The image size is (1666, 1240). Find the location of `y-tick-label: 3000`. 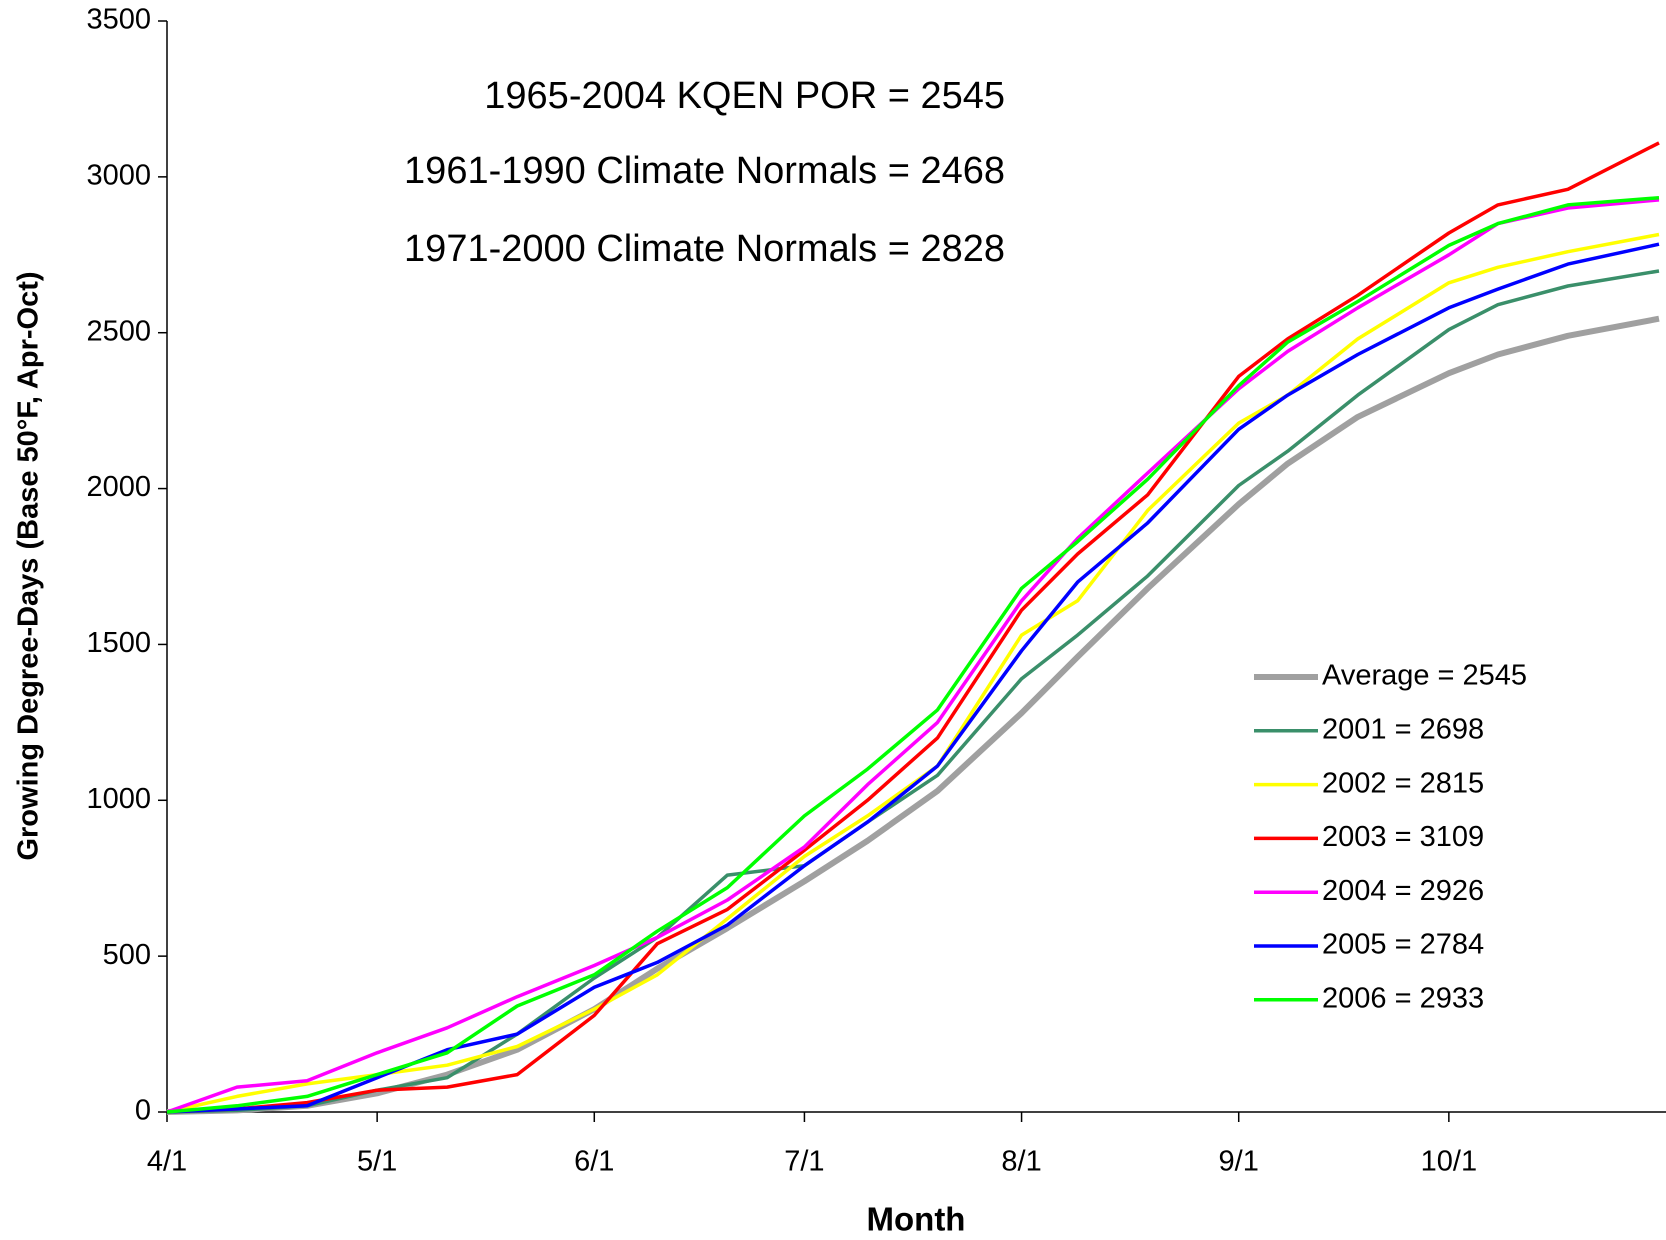

y-tick-label: 3000 is located at coordinates (118, 176).